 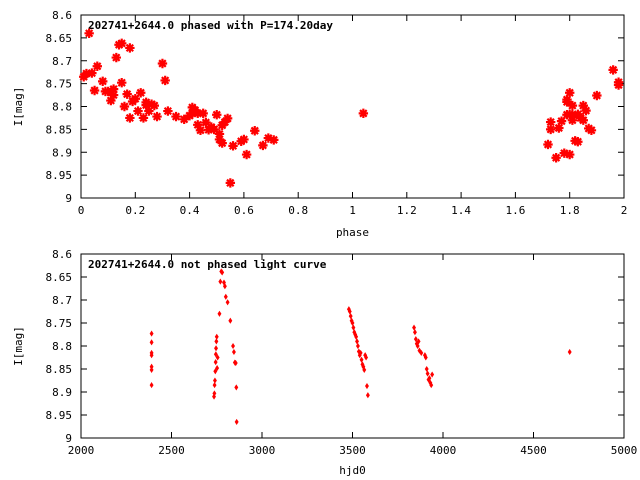 I want to click on x-tick-label: 3000, so click(x=262, y=450).